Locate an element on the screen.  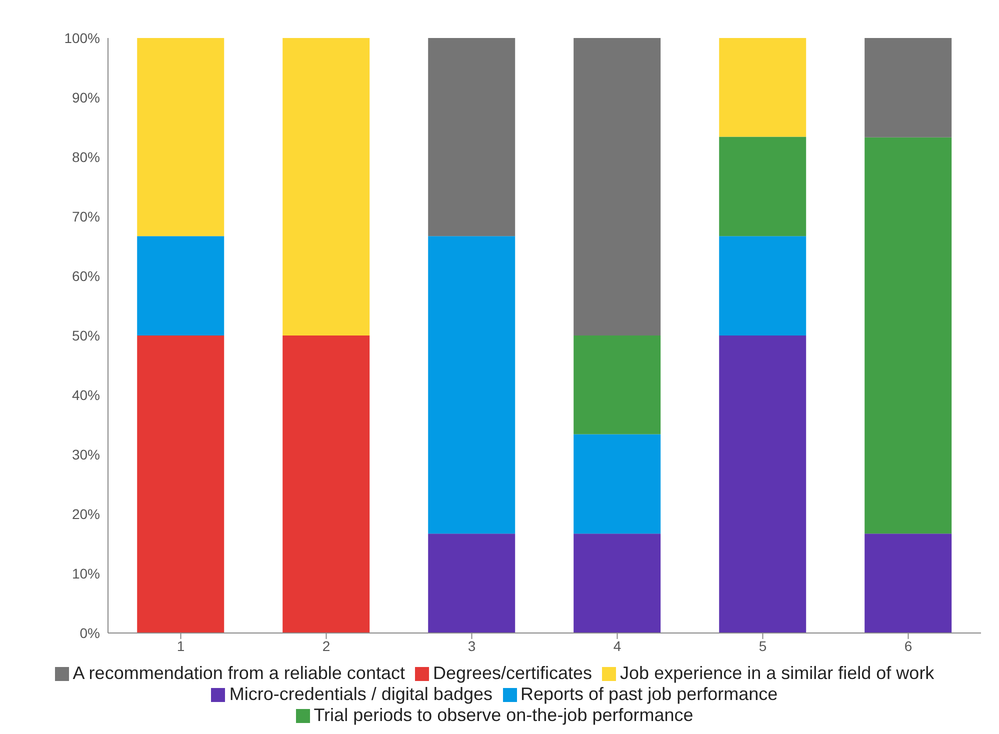
x-tick-label: 3 is located at coordinates (472, 646).